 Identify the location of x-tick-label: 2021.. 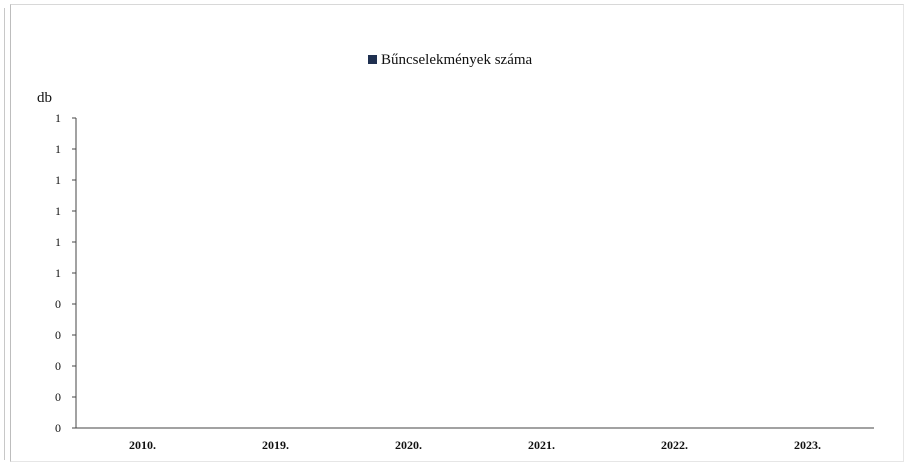
(541, 445).